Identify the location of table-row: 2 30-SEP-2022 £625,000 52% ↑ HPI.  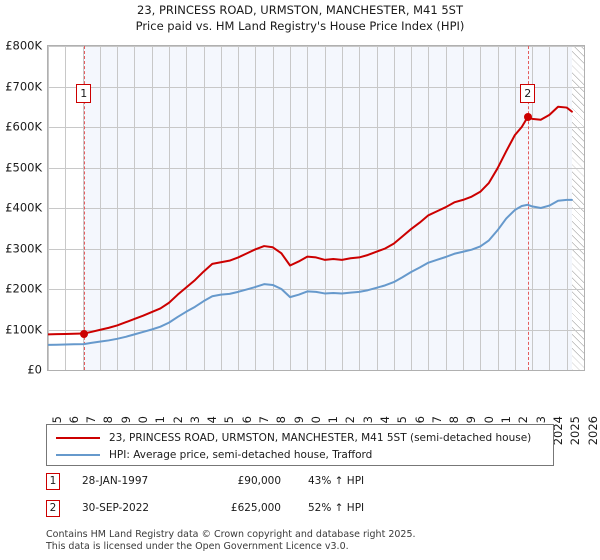
(246, 512).